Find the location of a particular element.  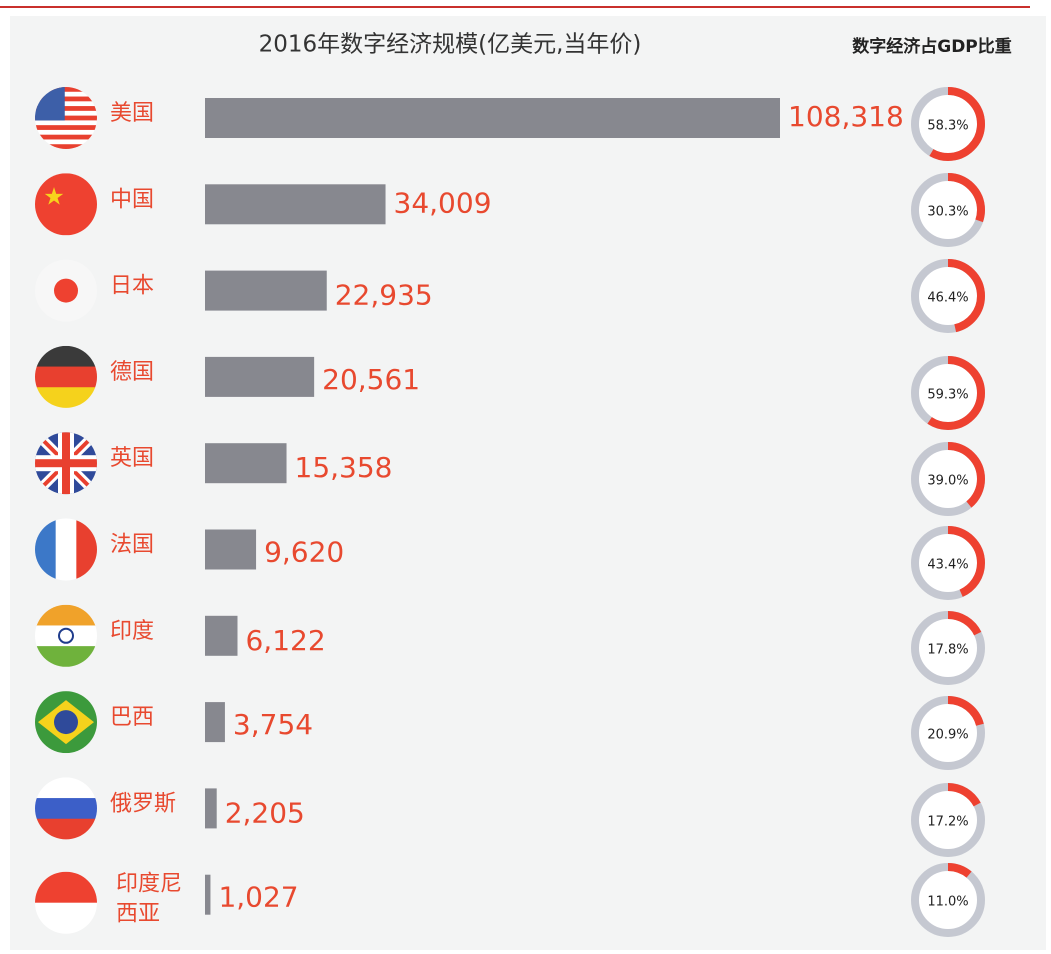

chakra is located at coordinates (66, 635).